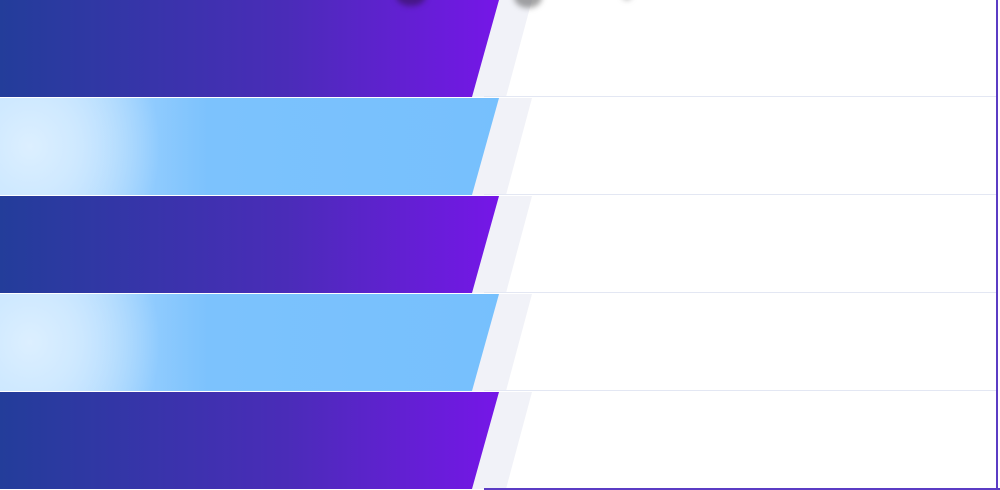 The height and width of the screenshot is (490, 1000). Describe the element at coordinates (997, 245) in the screenshot. I see `frame-right-border` at that location.